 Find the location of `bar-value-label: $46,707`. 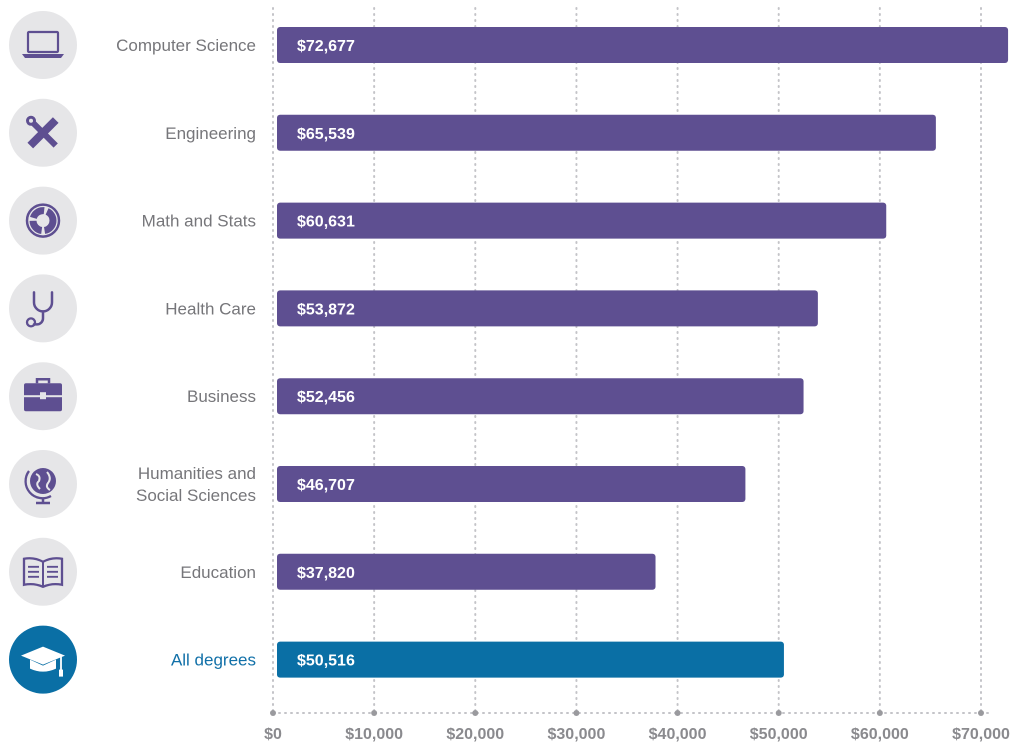

bar-value-label: $46,707 is located at coordinates (326, 485).